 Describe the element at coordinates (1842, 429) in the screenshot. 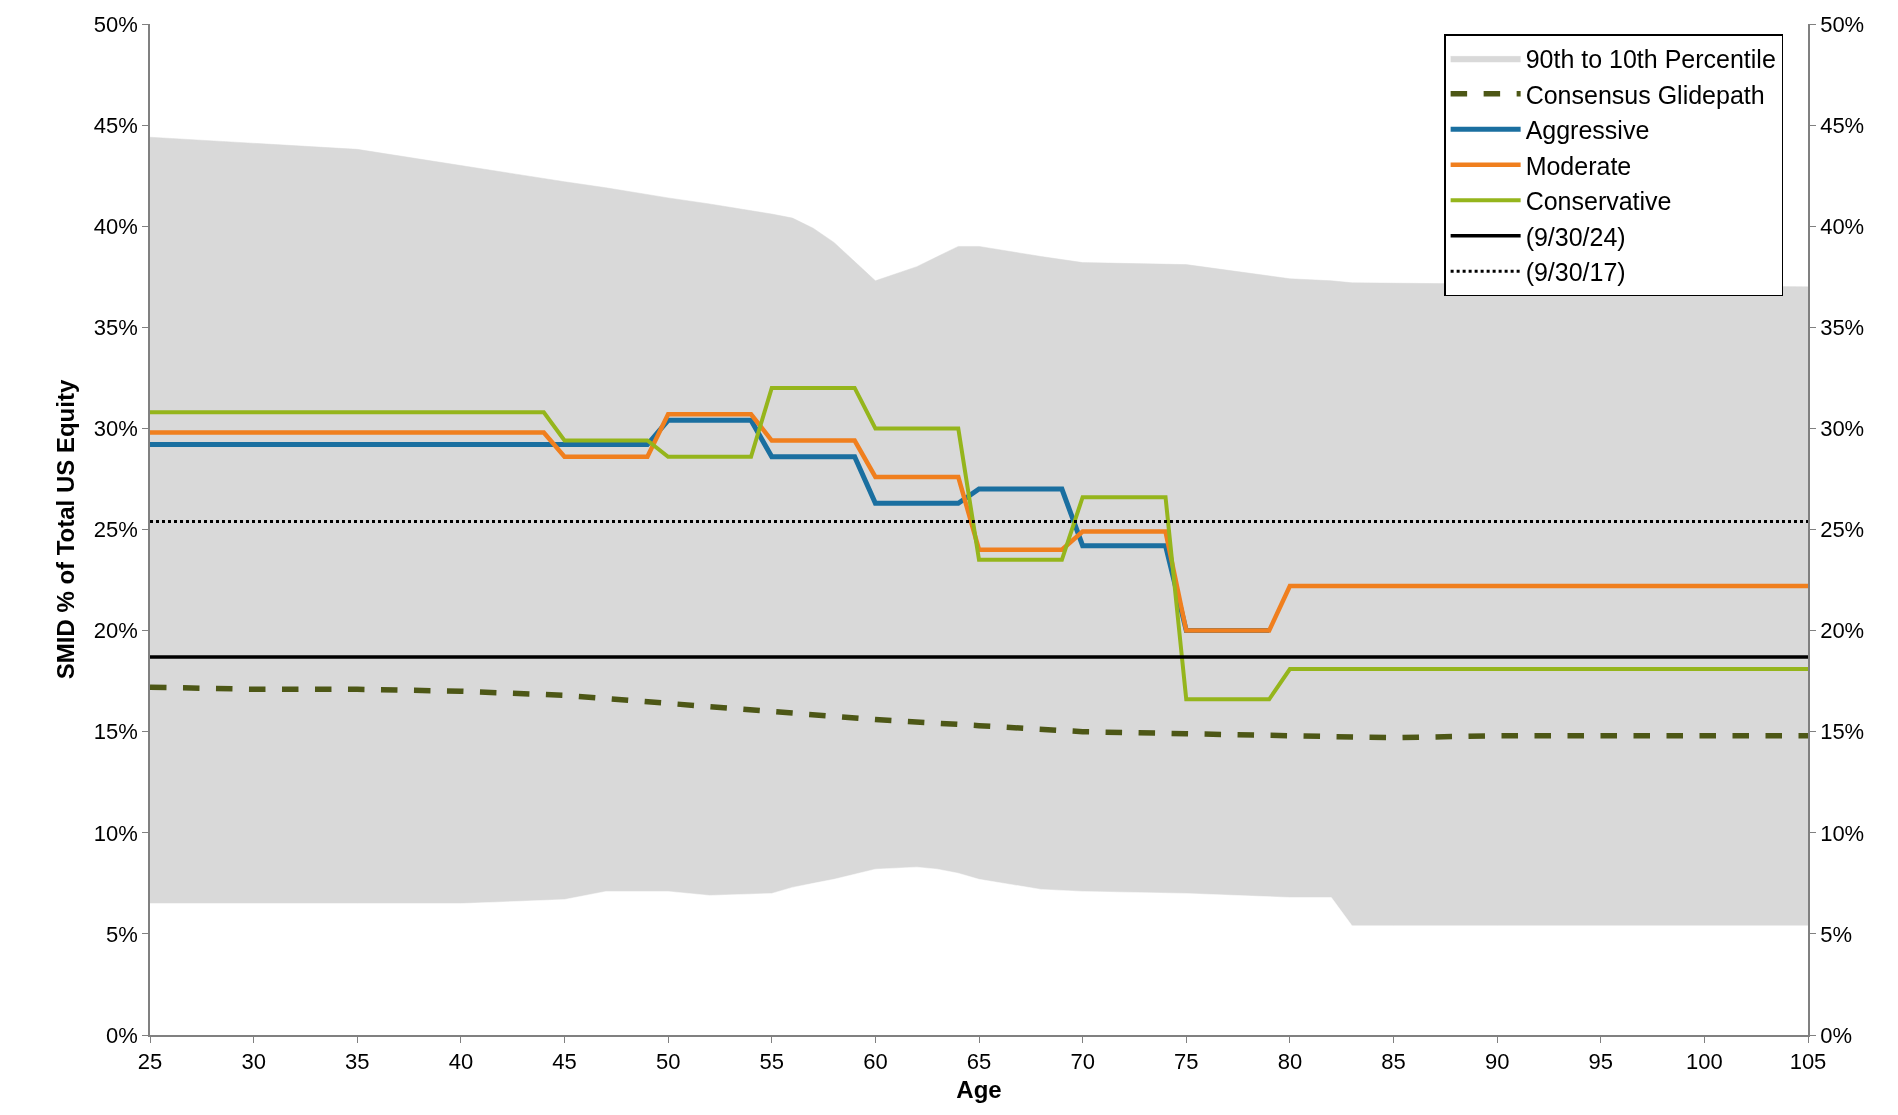

I see `y2-tick-label: 30%` at that location.